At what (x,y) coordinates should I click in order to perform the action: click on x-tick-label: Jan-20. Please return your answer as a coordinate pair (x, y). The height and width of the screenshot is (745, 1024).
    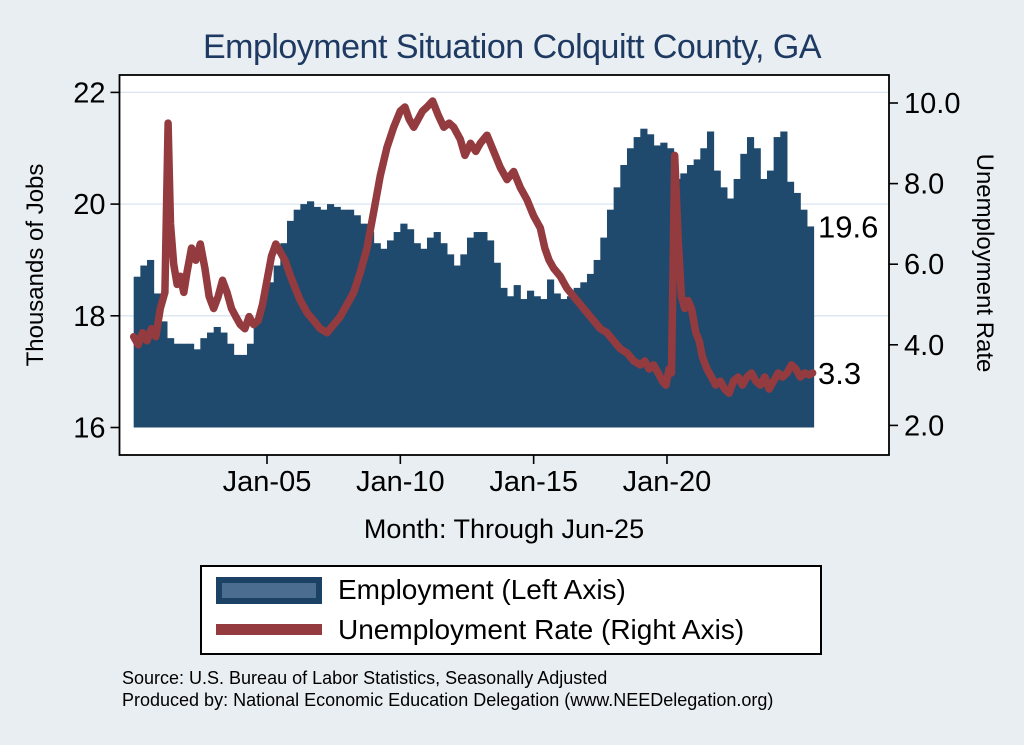
    Looking at the image, I should click on (667, 482).